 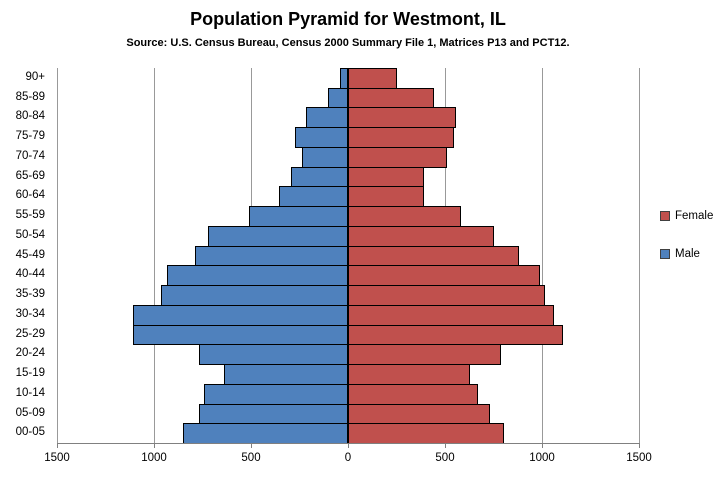 I want to click on y-axis-label: 05-09, so click(x=30, y=412).